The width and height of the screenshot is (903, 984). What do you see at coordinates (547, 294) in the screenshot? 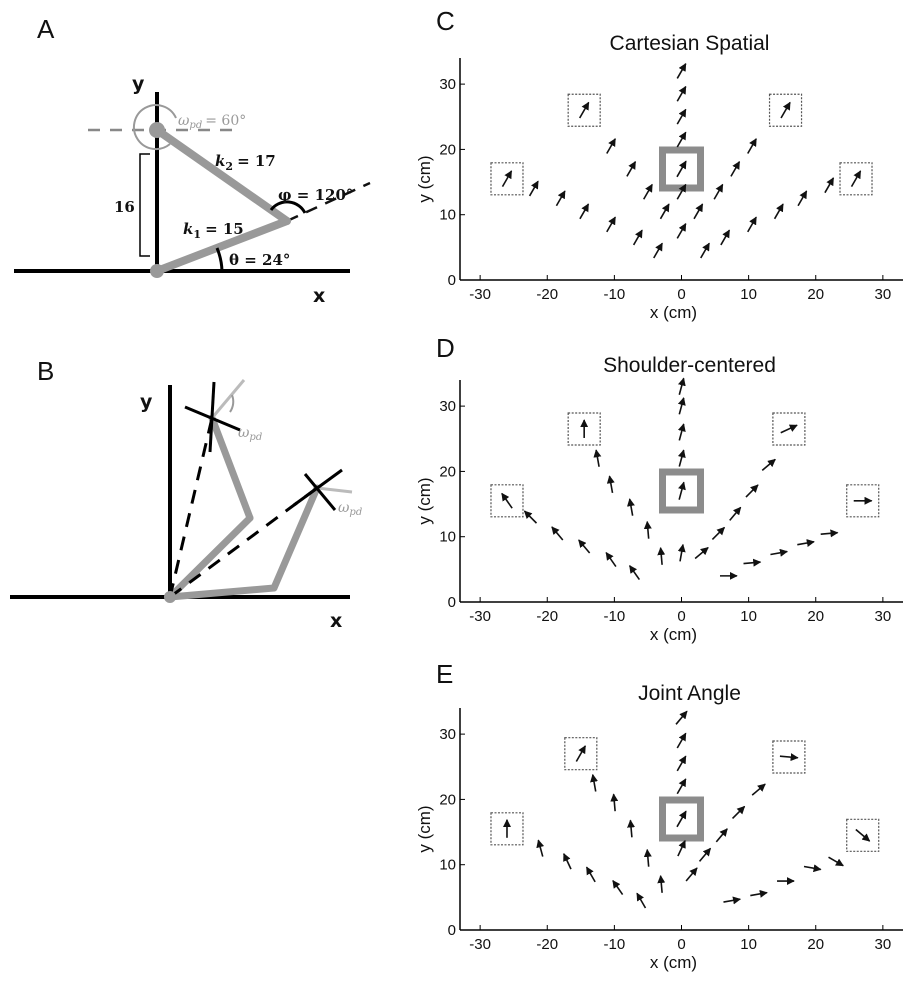
I see `x-tick-label: -20` at bounding box center [547, 294].